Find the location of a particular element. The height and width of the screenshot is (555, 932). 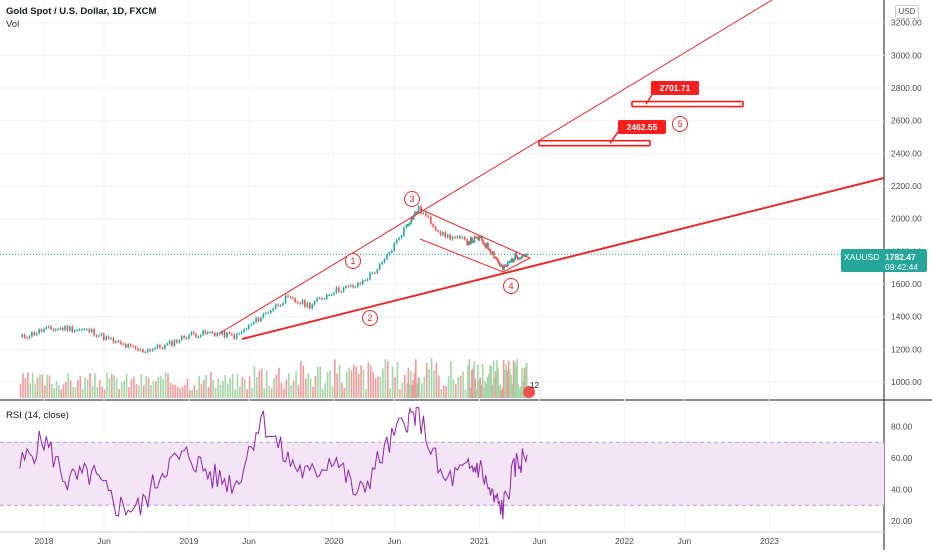

wave-marker-4: 4 is located at coordinates (511, 286).